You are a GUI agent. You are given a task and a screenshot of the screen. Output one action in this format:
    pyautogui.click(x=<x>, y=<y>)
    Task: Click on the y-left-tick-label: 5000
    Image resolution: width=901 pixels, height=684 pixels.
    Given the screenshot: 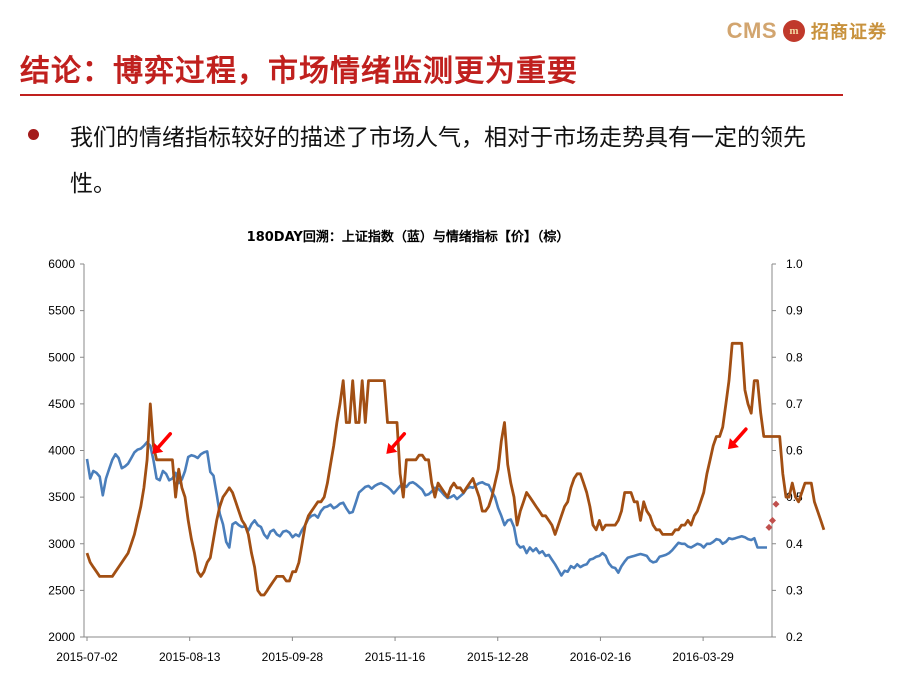 What is the action you would take?
    pyautogui.click(x=61, y=357)
    